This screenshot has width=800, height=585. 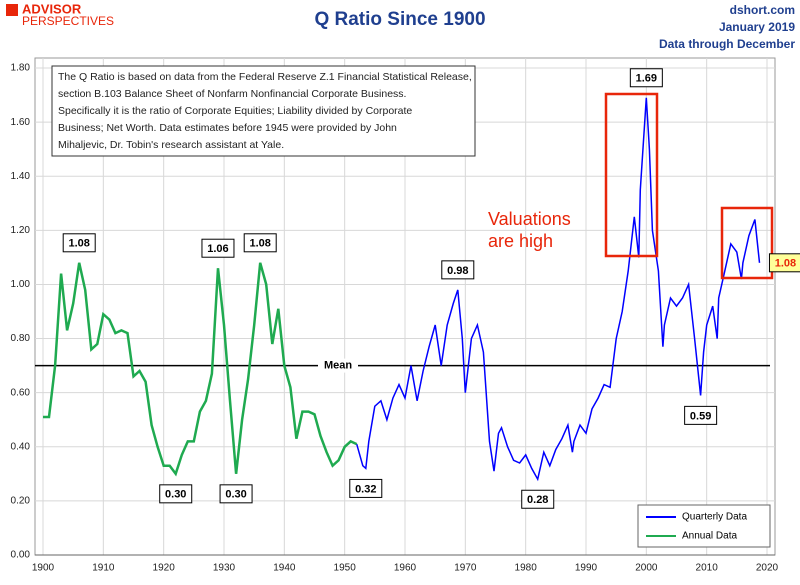 I want to click on x-tick-label: 1910, so click(x=103, y=568).